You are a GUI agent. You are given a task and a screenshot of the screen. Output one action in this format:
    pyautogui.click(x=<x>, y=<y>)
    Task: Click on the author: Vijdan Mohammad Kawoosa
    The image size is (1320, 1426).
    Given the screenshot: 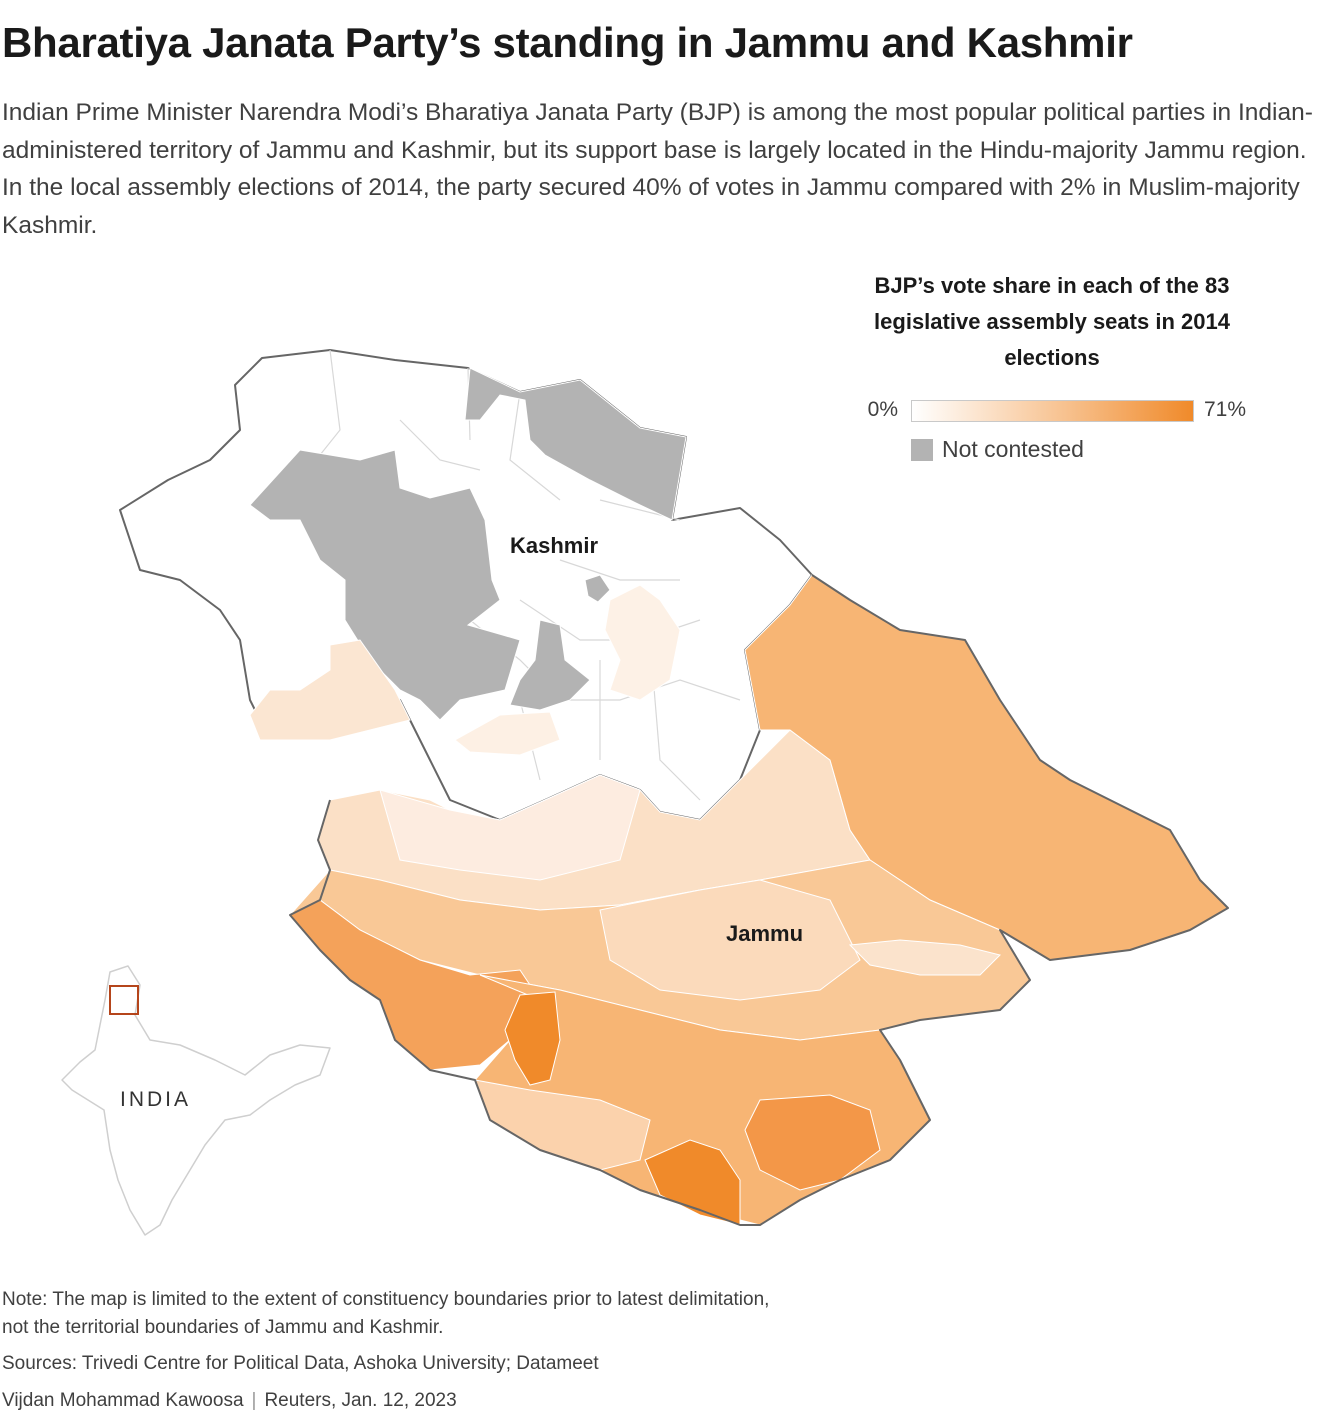 What is the action you would take?
    pyautogui.click(x=123, y=1400)
    